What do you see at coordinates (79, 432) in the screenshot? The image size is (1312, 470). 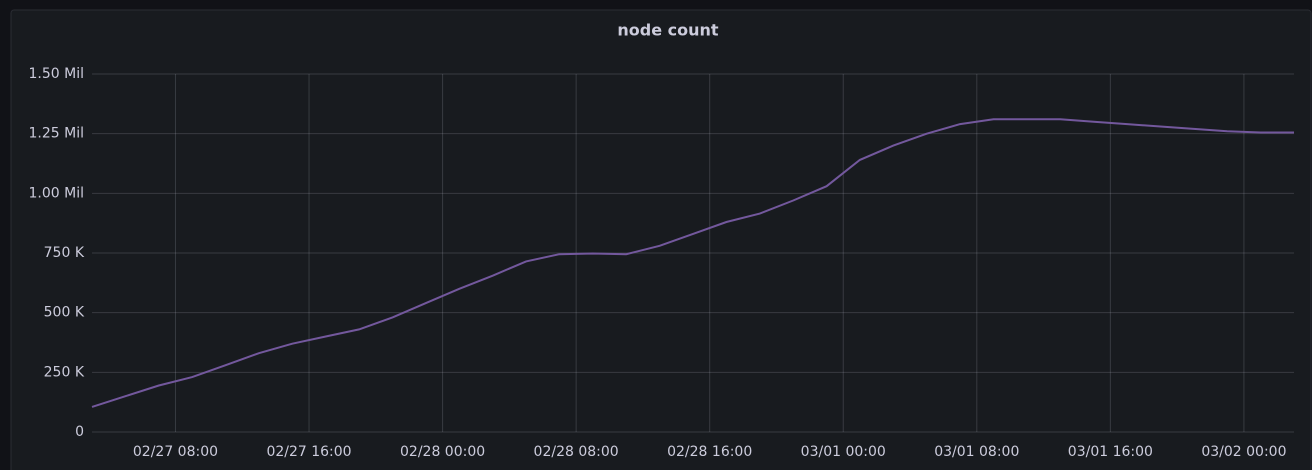 I see `y-tick-label: 0` at bounding box center [79, 432].